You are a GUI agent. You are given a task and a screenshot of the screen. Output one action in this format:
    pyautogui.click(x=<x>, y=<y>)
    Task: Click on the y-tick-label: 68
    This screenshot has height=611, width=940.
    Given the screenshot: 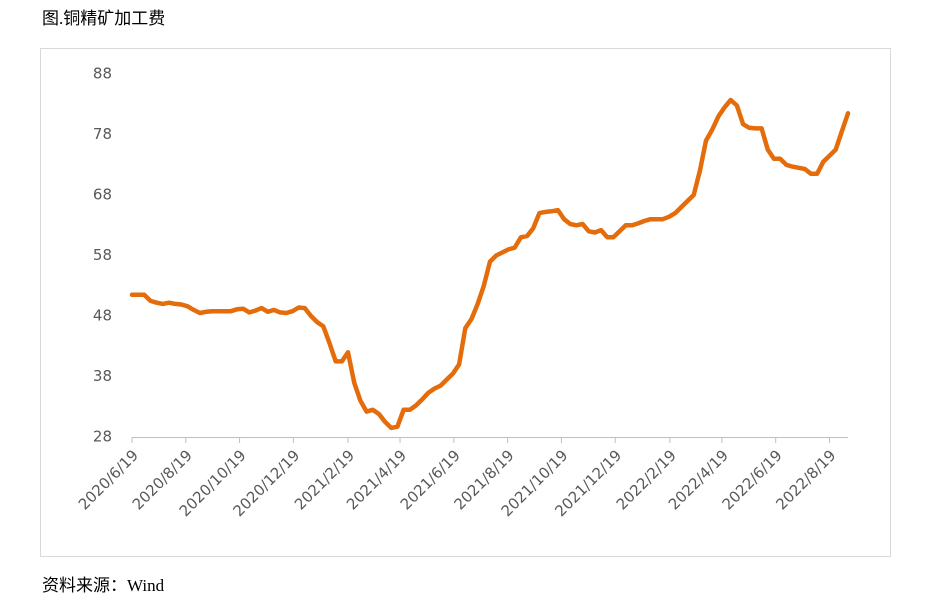 What is the action you would take?
    pyautogui.click(x=102, y=195)
    